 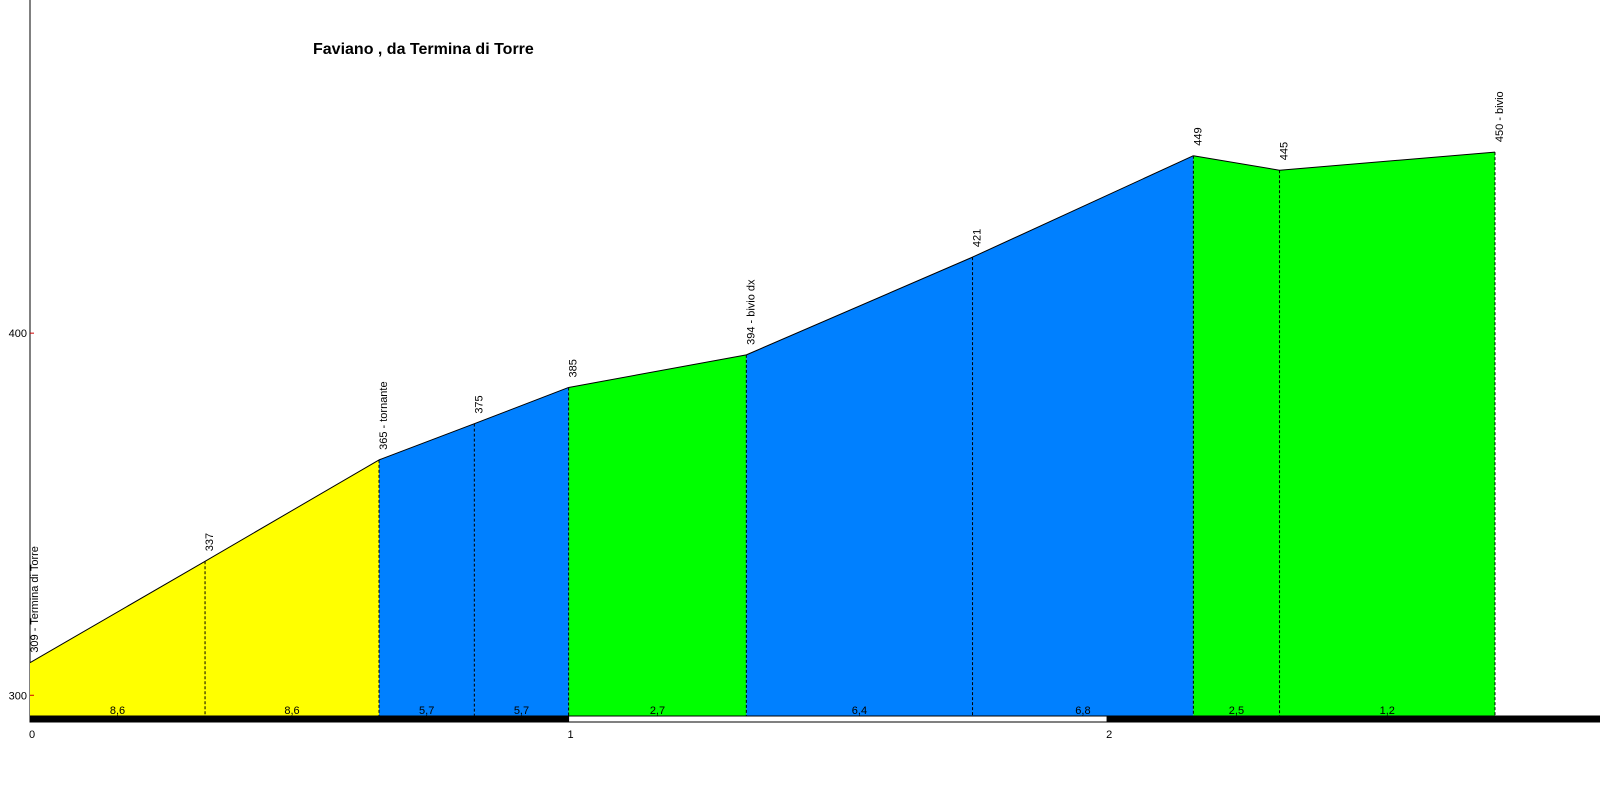 What do you see at coordinates (1109, 735) in the screenshot?
I see `x-tick-label: 2` at bounding box center [1109, 735].